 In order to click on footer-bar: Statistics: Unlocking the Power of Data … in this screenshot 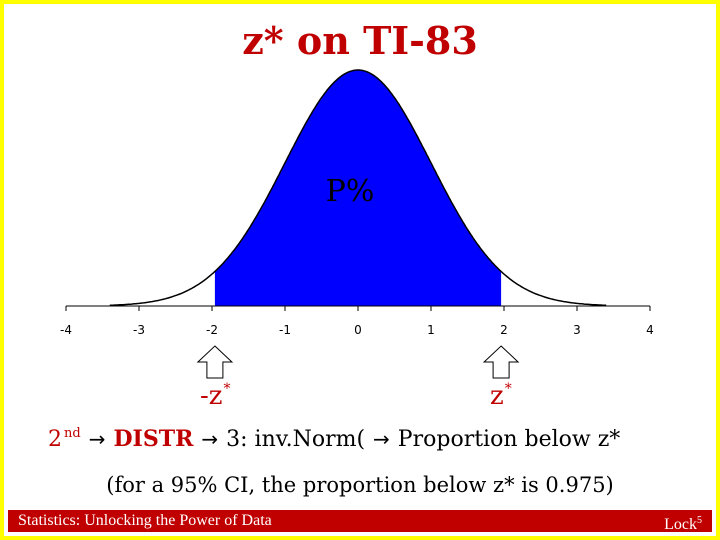, I will do `click(360, 521)`.